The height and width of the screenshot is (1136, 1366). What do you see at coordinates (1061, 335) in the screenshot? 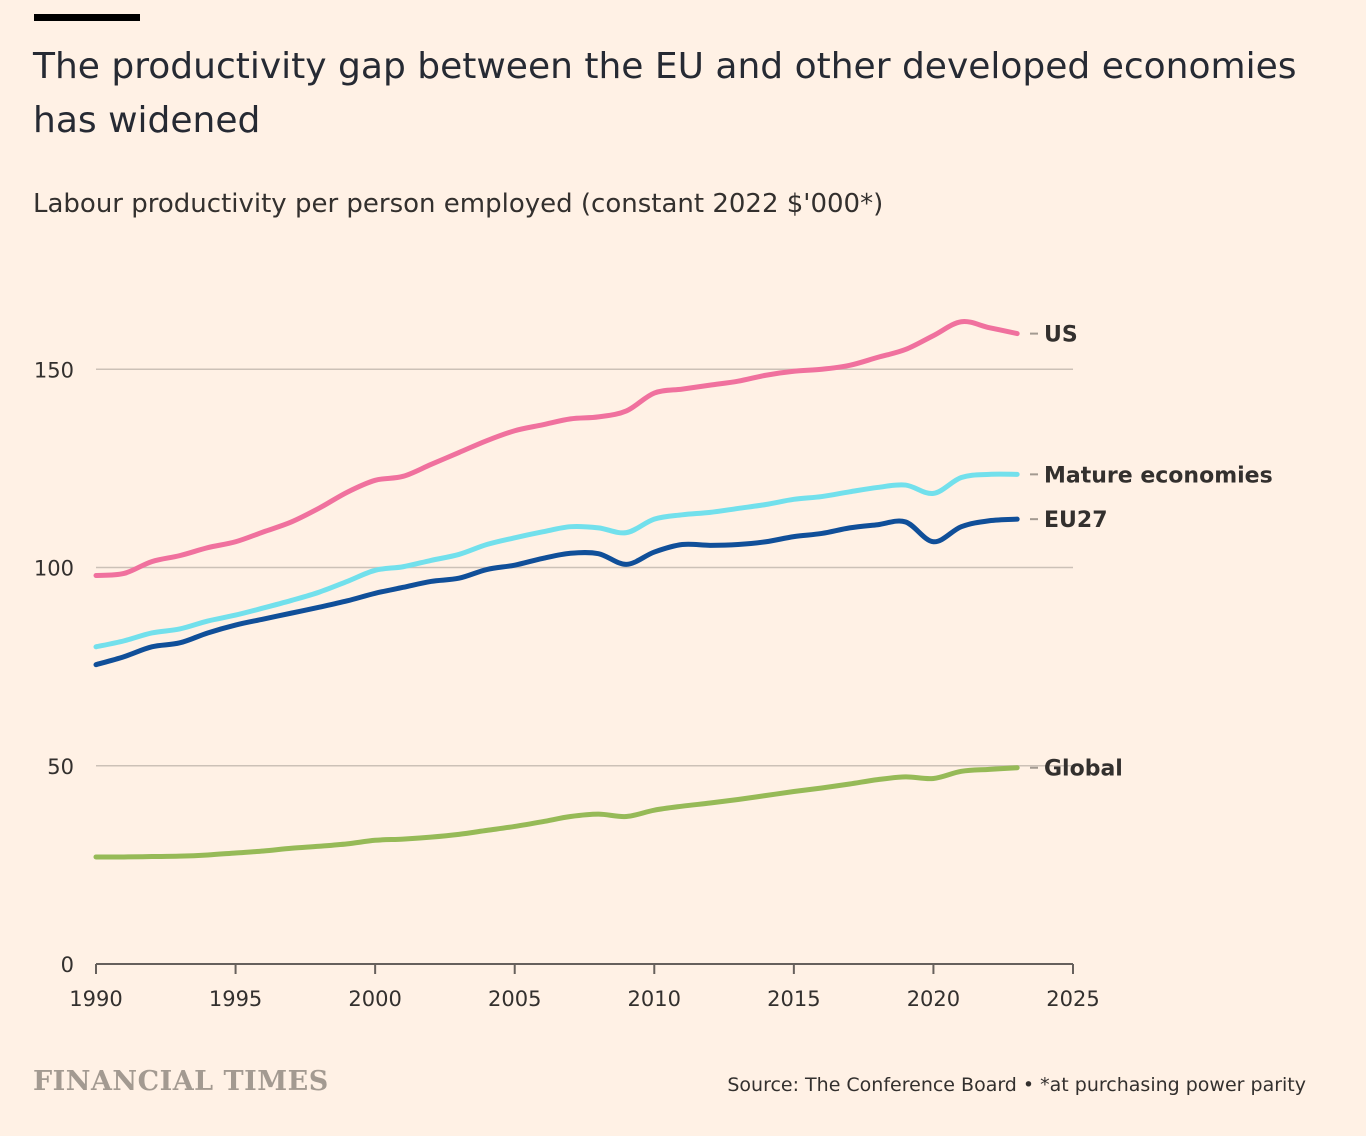
I see `series-label-us: US` at bounding box center [1061, 335].